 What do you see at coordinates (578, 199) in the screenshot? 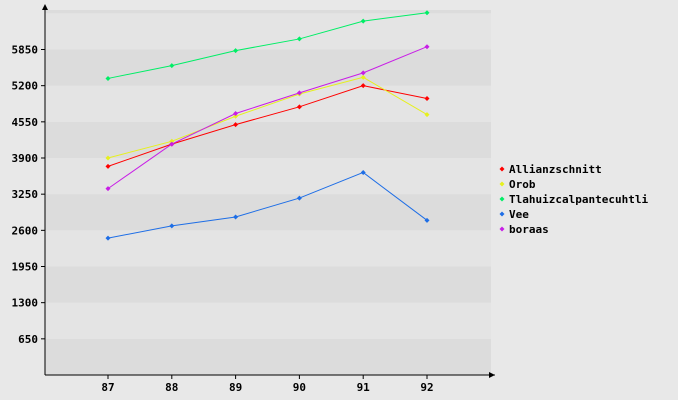
I see `legend-label: Tlahuizcalpantecuhtli` at bounding box center [578, 199].